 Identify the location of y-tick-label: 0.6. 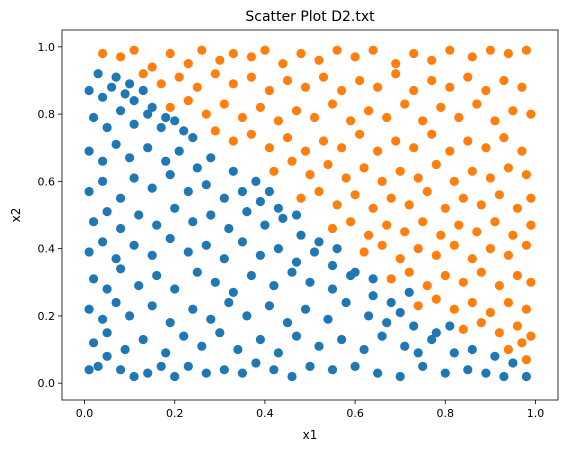
(47, 181).